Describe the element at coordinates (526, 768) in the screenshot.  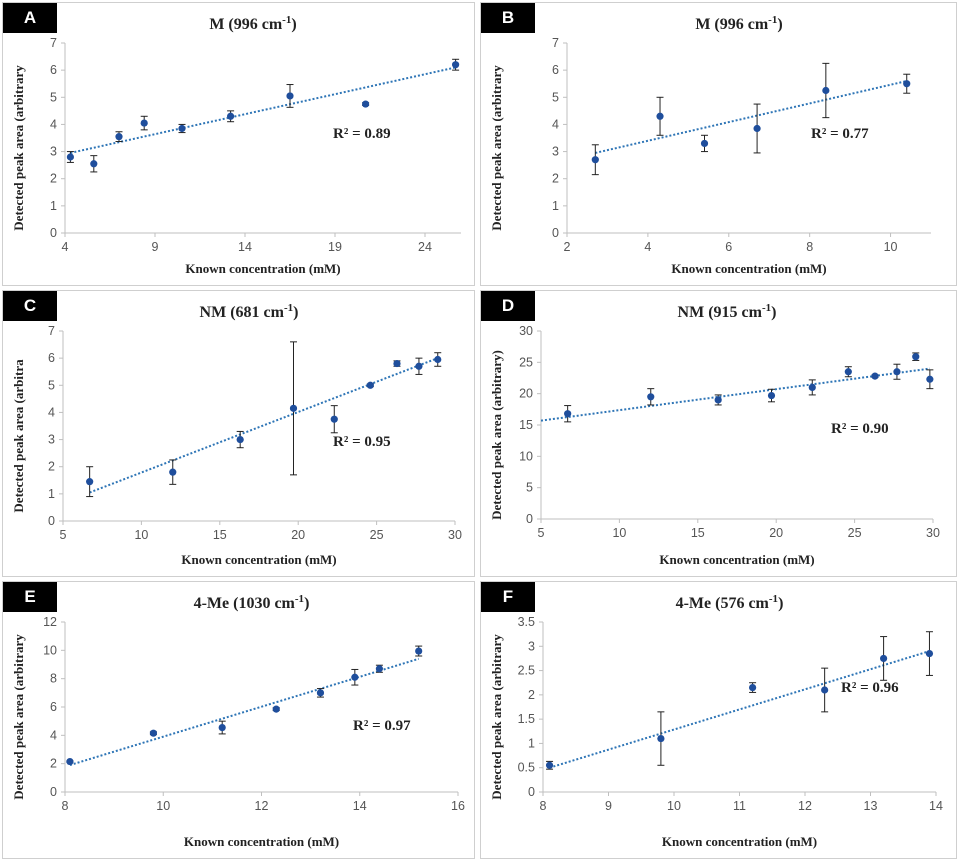
I see `y-tick-label: 0.5` at that location.